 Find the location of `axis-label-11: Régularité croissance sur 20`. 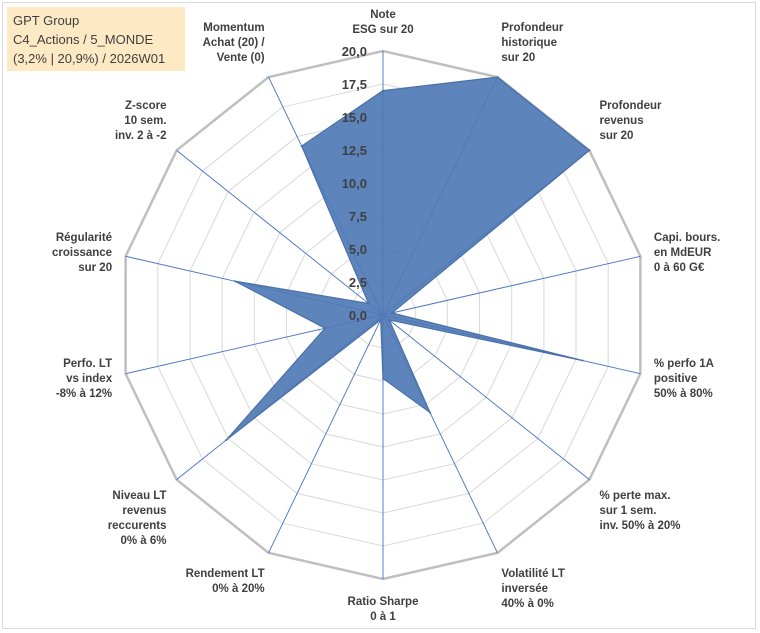

axis-label-11: Régularité croissance sur 20 is located at coordinates (82, 253).